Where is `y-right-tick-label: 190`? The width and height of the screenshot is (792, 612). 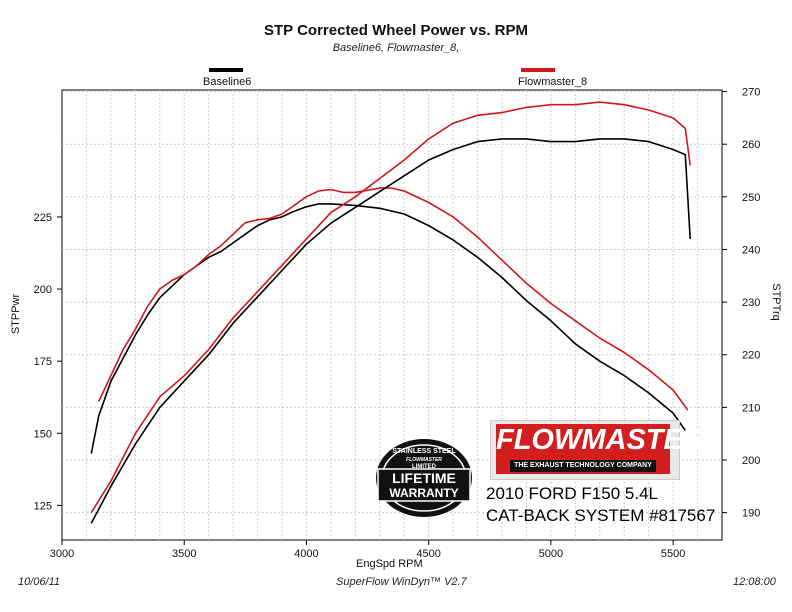 y-right-tick-label: 190 is located at coordinates (751, 514).